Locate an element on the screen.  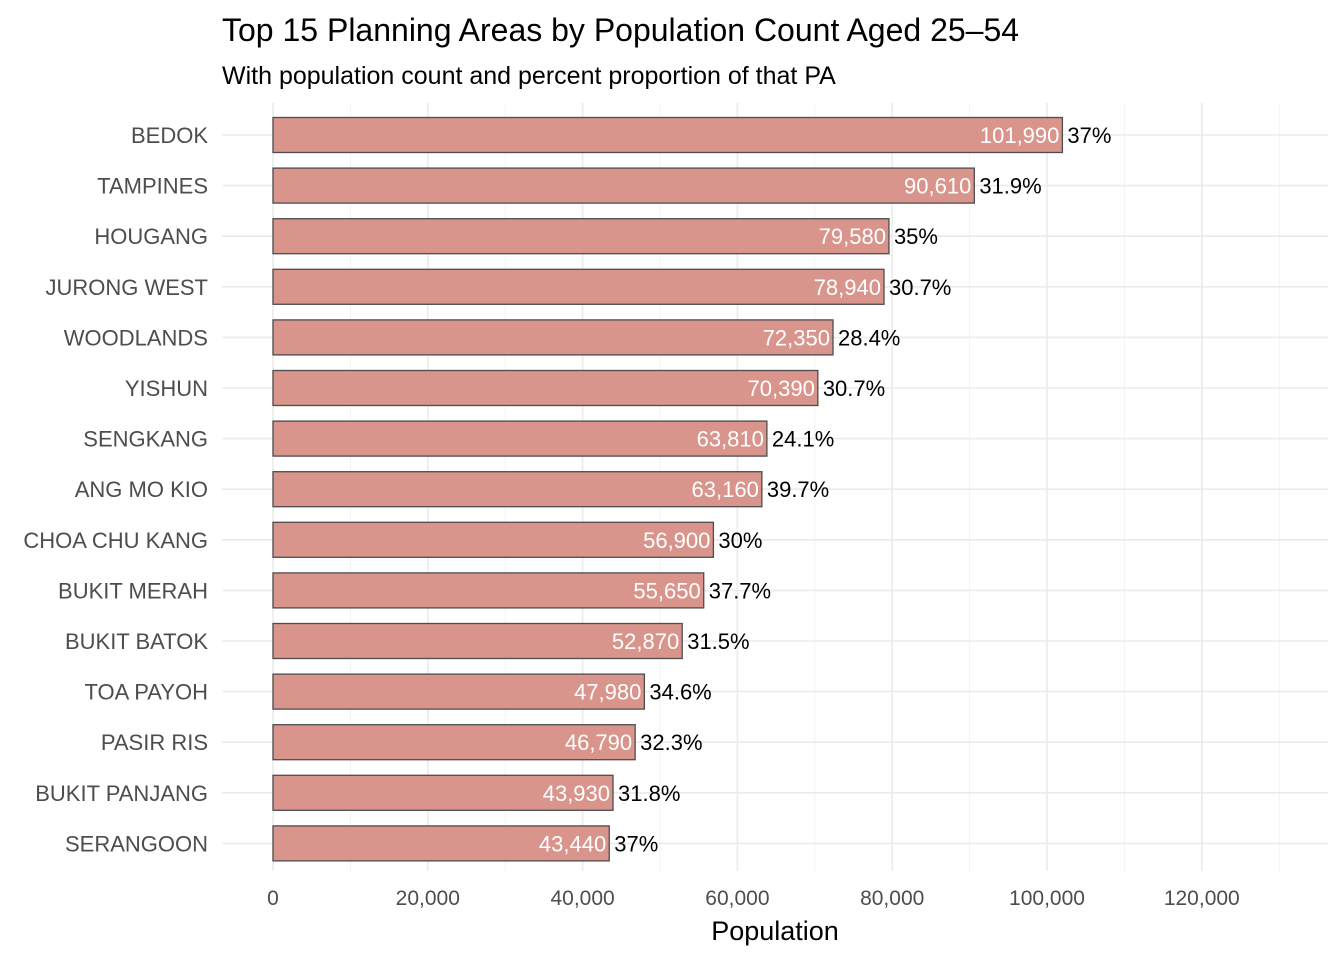
category-label: BUKIT PANJANG is located at coordinates (121, 793).